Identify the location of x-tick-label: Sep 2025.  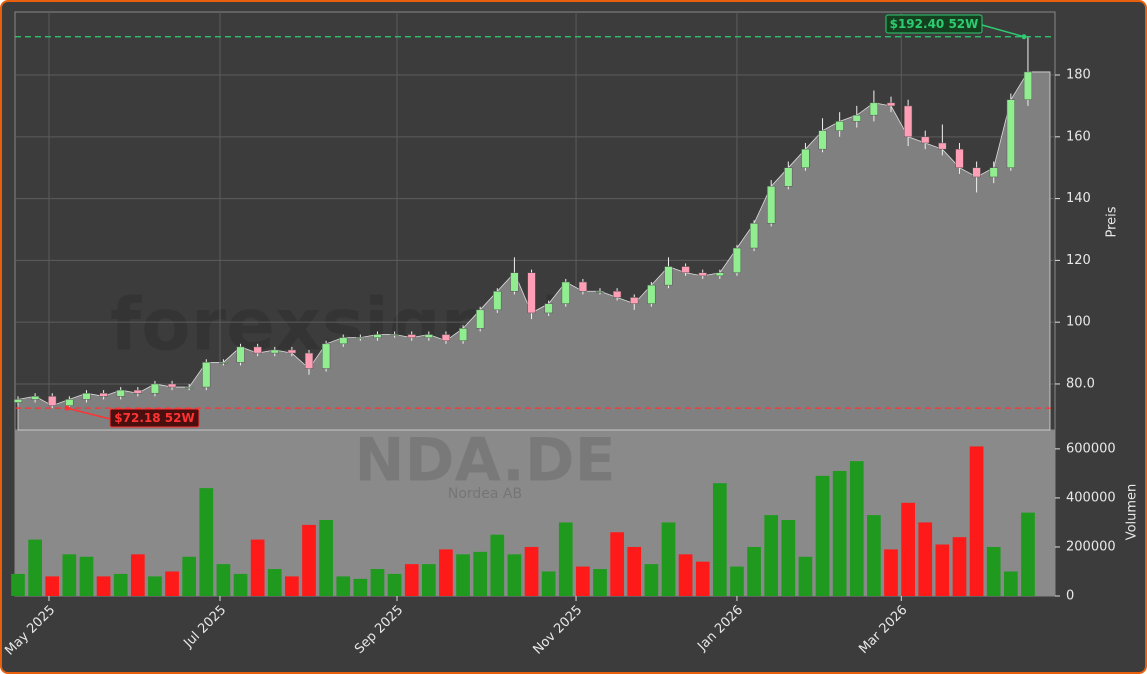
(379, 630).